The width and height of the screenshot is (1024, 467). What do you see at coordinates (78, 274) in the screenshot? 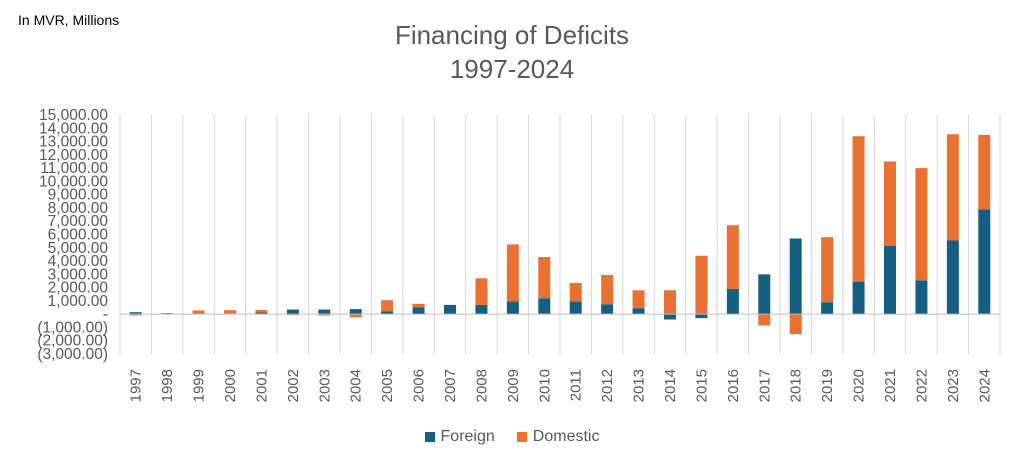
I see `y-tick-label: 3,000.00` at bounding box center [78, 274].